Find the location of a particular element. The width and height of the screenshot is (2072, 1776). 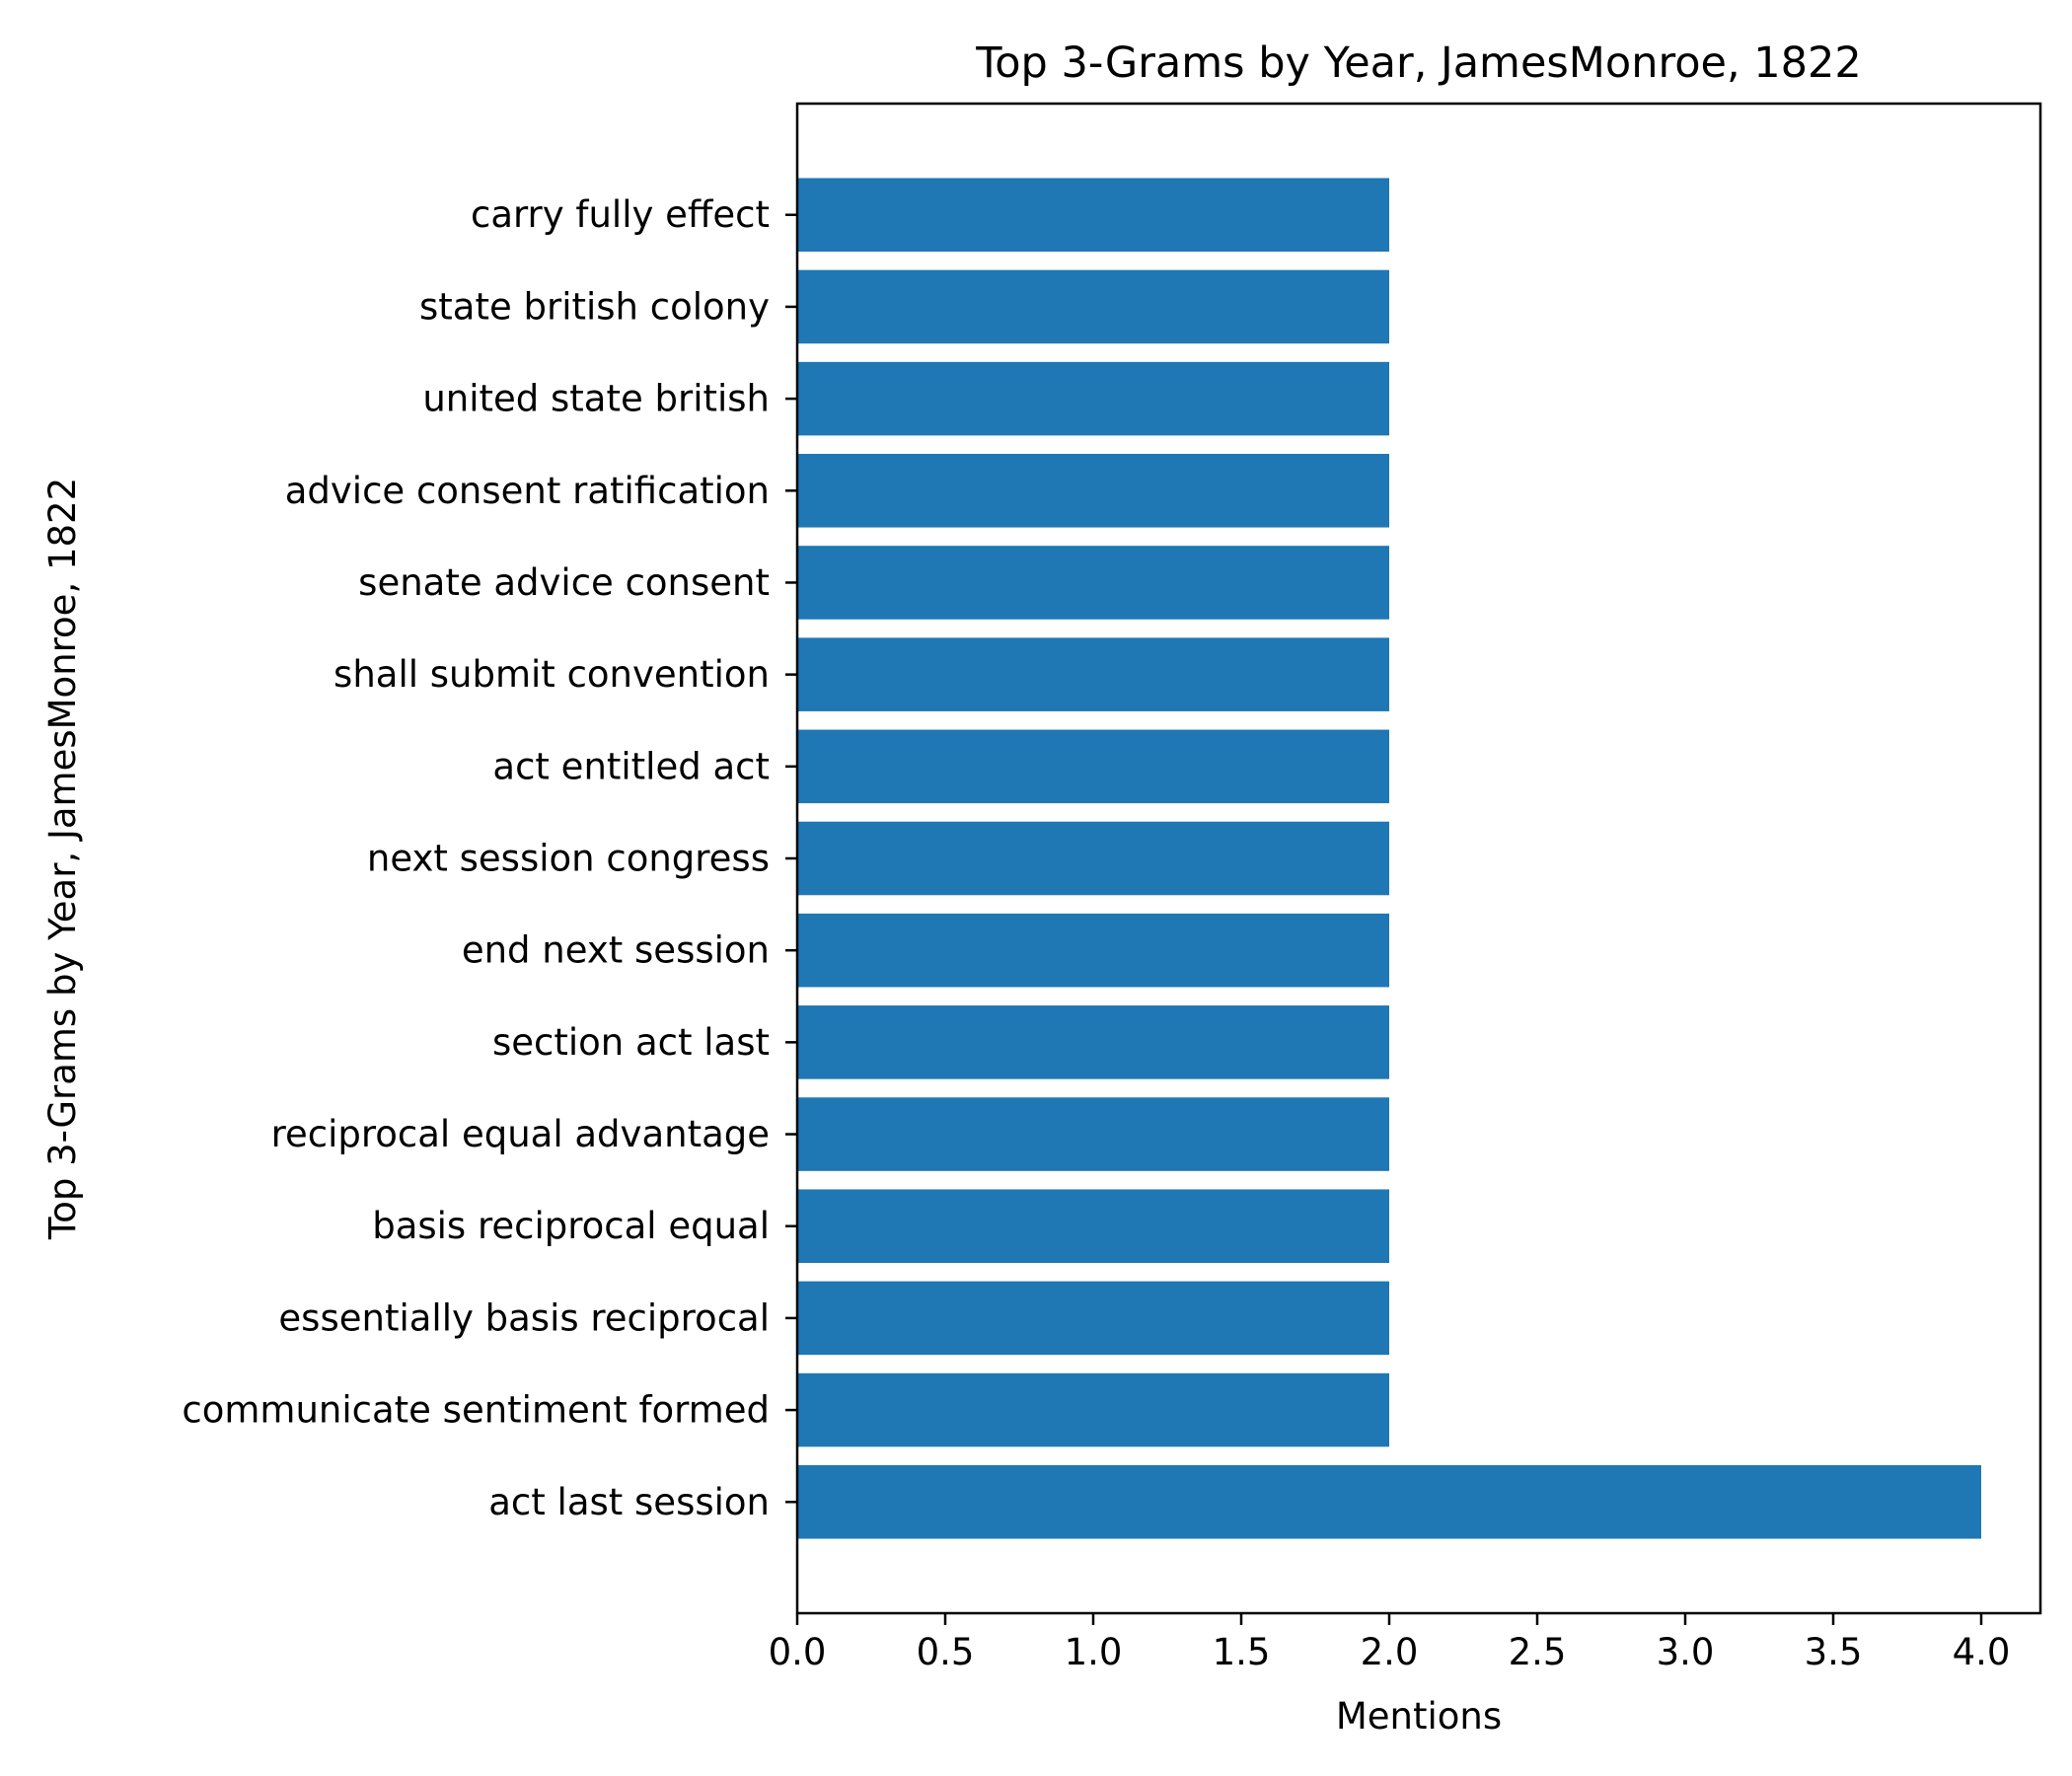

x-tick-label: 3.0 is located at coordinates (1686, 1652).